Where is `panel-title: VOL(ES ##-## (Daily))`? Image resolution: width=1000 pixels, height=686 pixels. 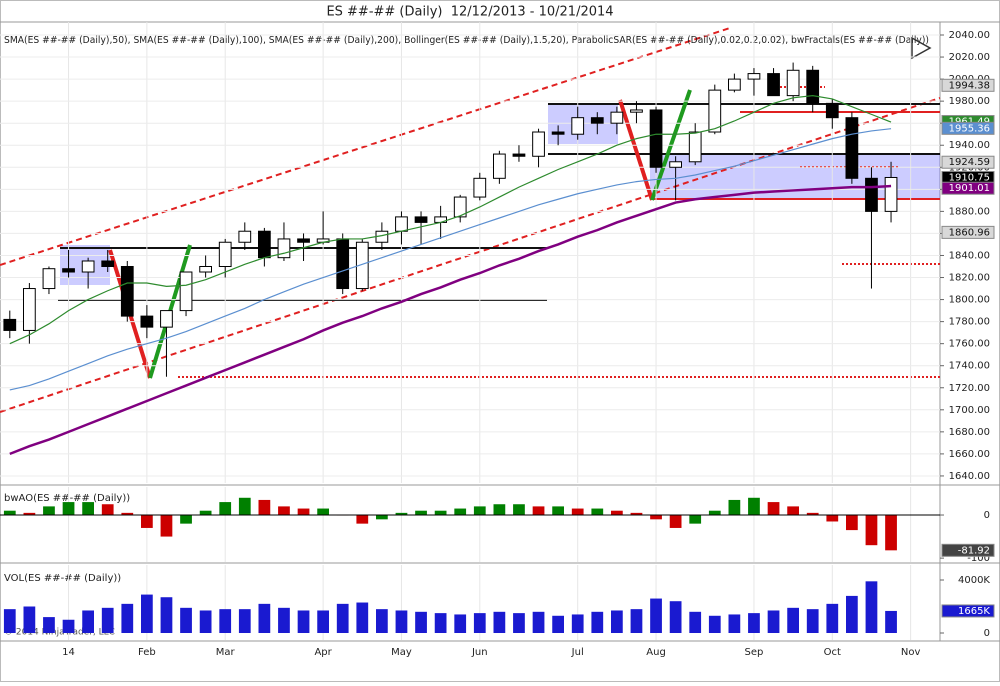
panel-title: VOL(ES ##-## (Daily)) is located at coordinates (62, 578).